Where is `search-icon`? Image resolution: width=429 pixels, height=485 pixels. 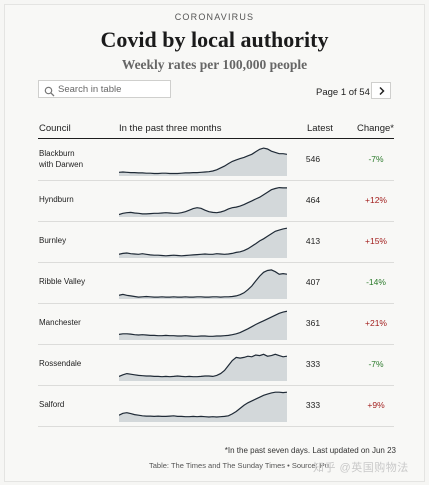
search-icon is located at coordinates (49, 93).